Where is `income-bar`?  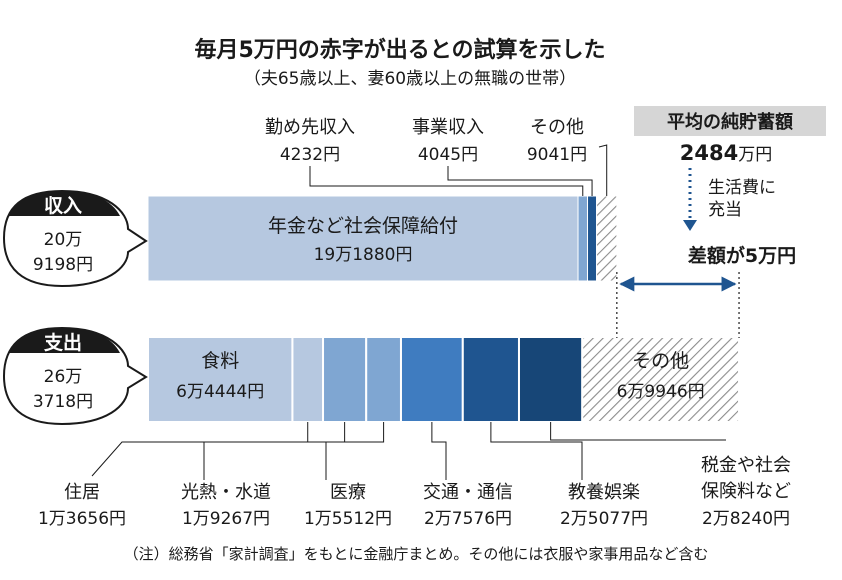 income-bar is located at coordinates (382, 238).